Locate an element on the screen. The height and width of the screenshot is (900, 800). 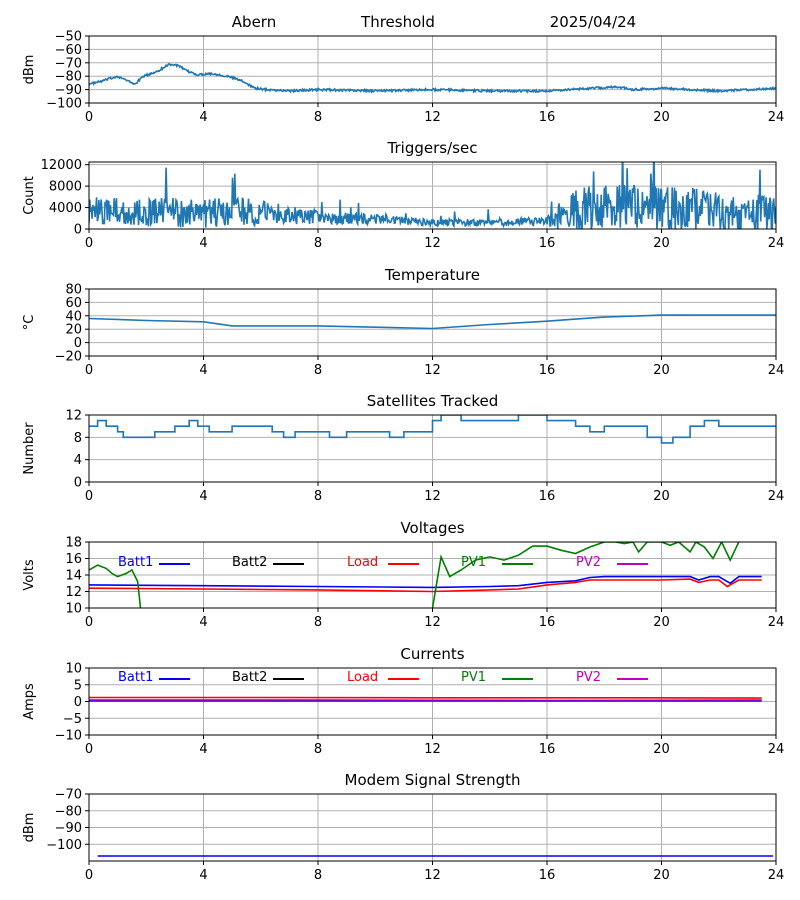
y-tick-label: 5 is located at coordinates (78, 685).